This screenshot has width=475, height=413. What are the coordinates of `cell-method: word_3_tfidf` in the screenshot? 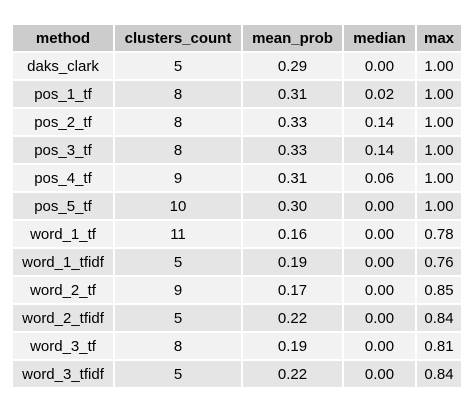 It's located at (63, 374).